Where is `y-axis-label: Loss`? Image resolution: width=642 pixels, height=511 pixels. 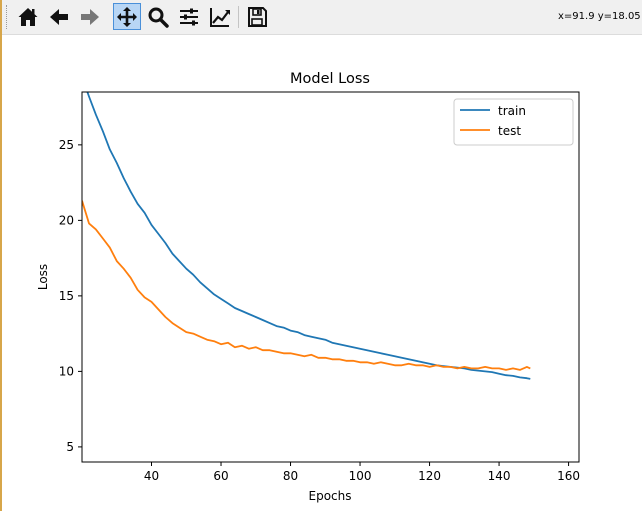
y-axis-label: Loss is located at coordinates (43, 277).